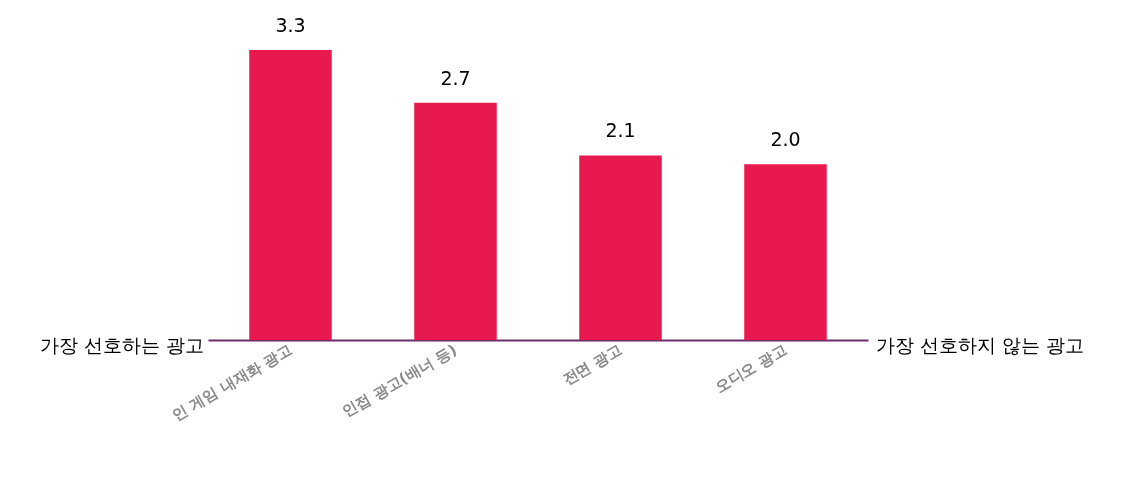 The image size is (1137, 504). What do you see at coordinates (785, 139) in the screenshot?
I see `data-label: 2.0` at bounding box center [785, 139].